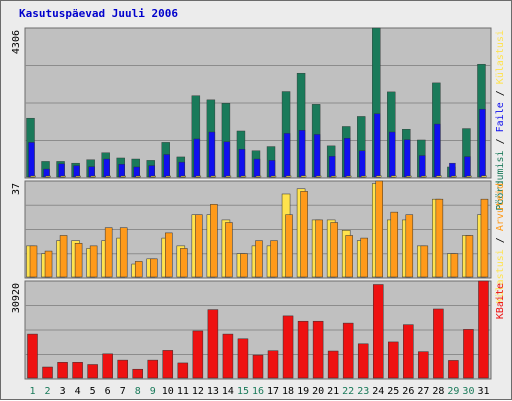 This screenshot has width=512, height=401. What do you see at coordinates (363, 391) in the screenshot?
I see `day-label: 23` at bounding box center [363, 391].